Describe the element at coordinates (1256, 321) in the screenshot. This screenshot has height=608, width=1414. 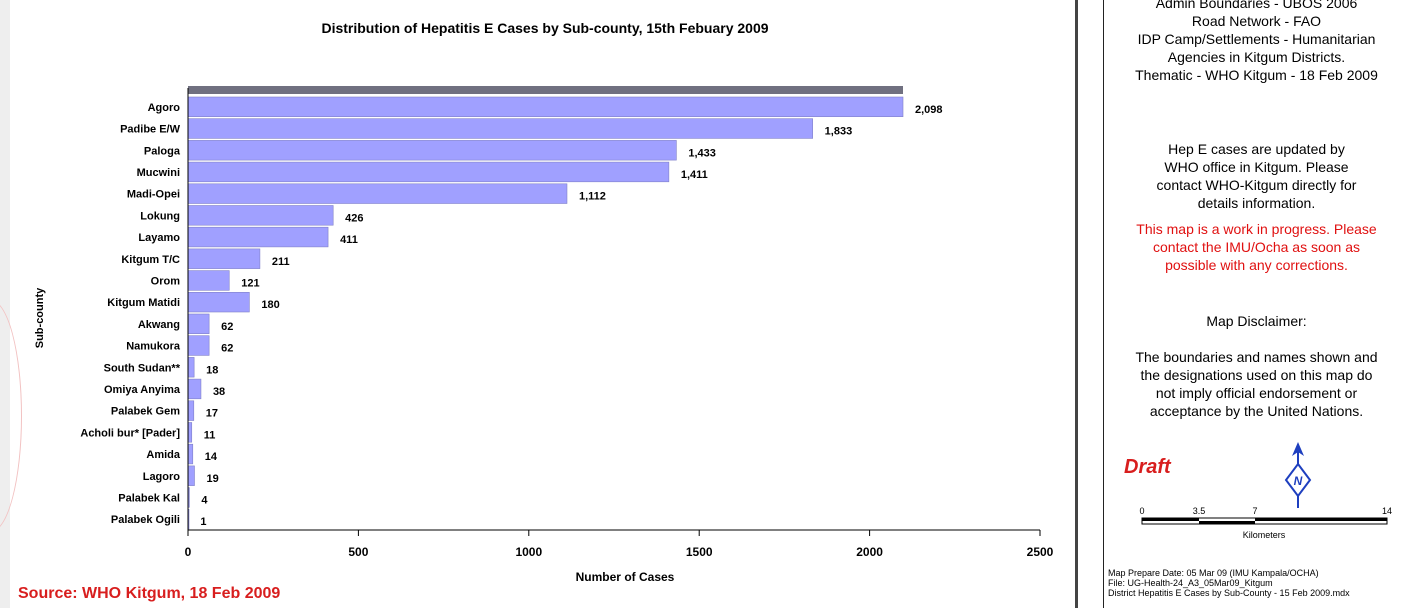
I see `disclaimer-title: Map Disclaimer:` at that location.